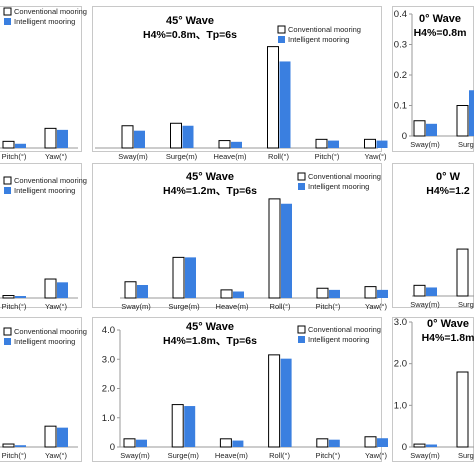 The height and width of the screenshot is (474, 474). I want to click on chart-title-line2: H4%=0.8m, so click(440, 33).